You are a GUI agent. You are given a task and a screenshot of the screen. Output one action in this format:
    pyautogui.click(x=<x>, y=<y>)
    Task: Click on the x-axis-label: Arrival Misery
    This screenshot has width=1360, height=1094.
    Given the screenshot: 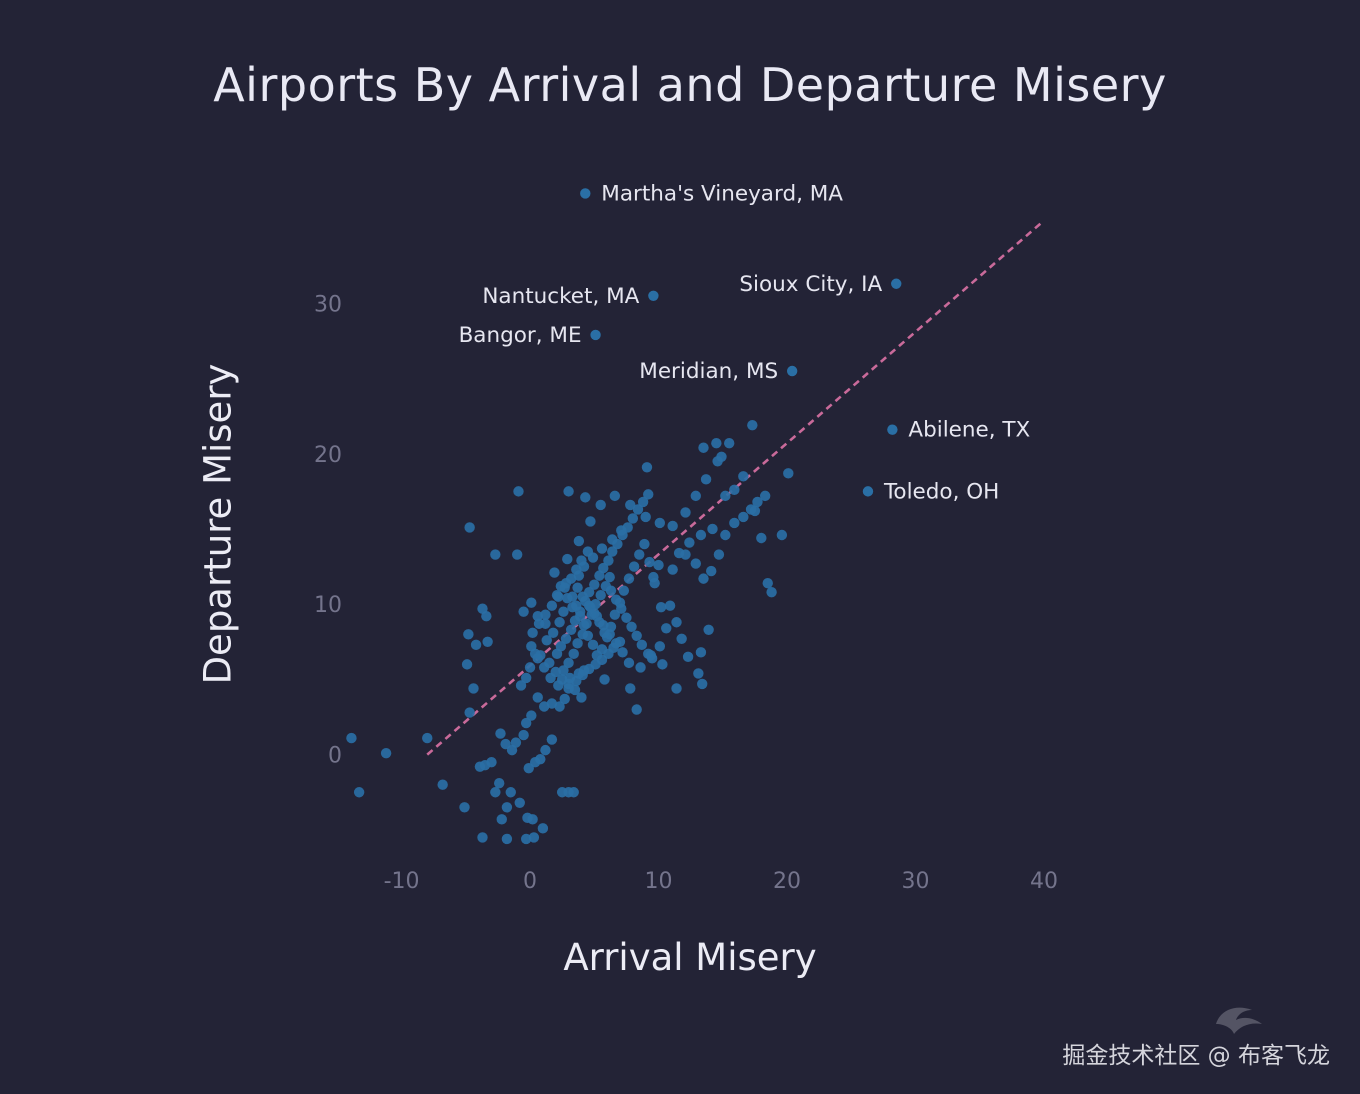 What is the action you would take?
    pyautogui.click(x=690, y=957)
    